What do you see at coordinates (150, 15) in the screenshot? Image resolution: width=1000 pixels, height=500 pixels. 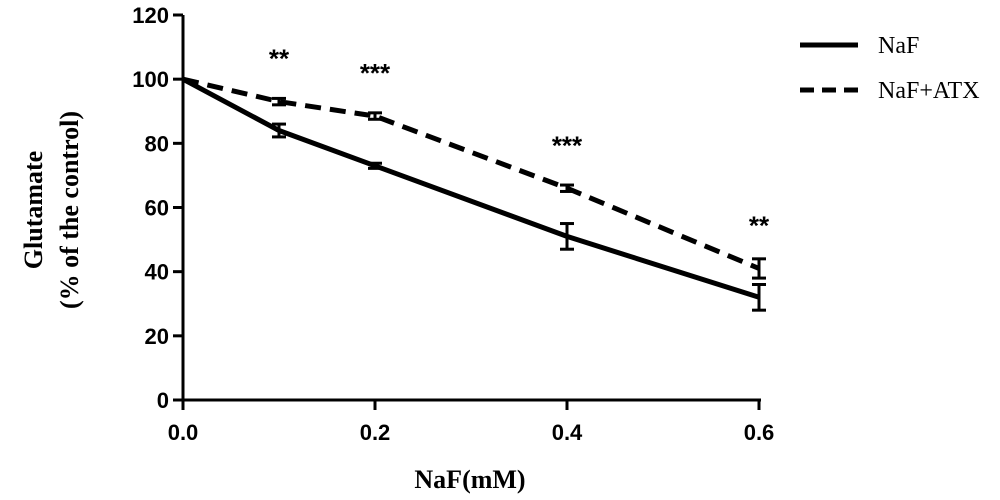 I see `y-tick-label: 120` at bounding box center [150, 15].